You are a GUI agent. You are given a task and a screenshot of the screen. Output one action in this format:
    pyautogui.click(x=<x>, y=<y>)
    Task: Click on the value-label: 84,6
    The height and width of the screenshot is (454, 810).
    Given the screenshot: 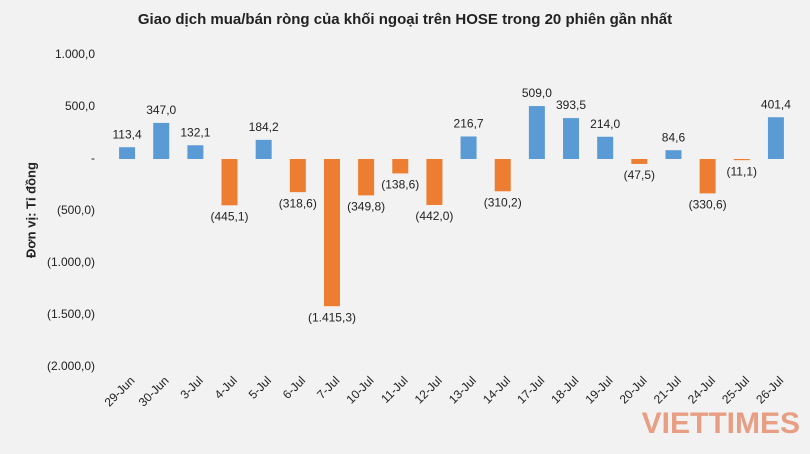 What is the action you would take?
    pyautogui.click(x=674, y=137)
    